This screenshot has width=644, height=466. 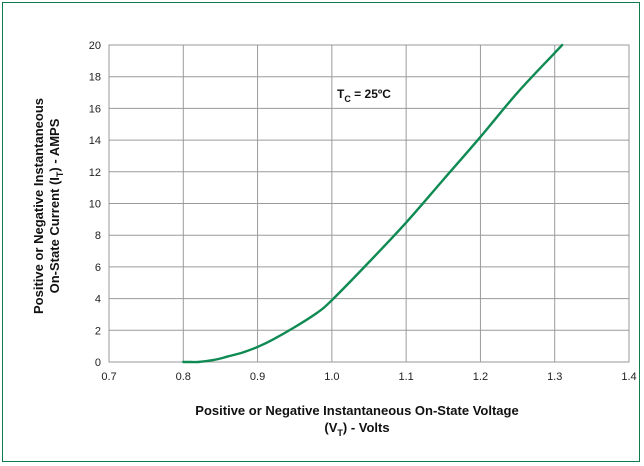 What do you see at coordinates (108, 377) in the screenshot?
I see `x-tick-label: 0.7` at bounding box center [108, 377].